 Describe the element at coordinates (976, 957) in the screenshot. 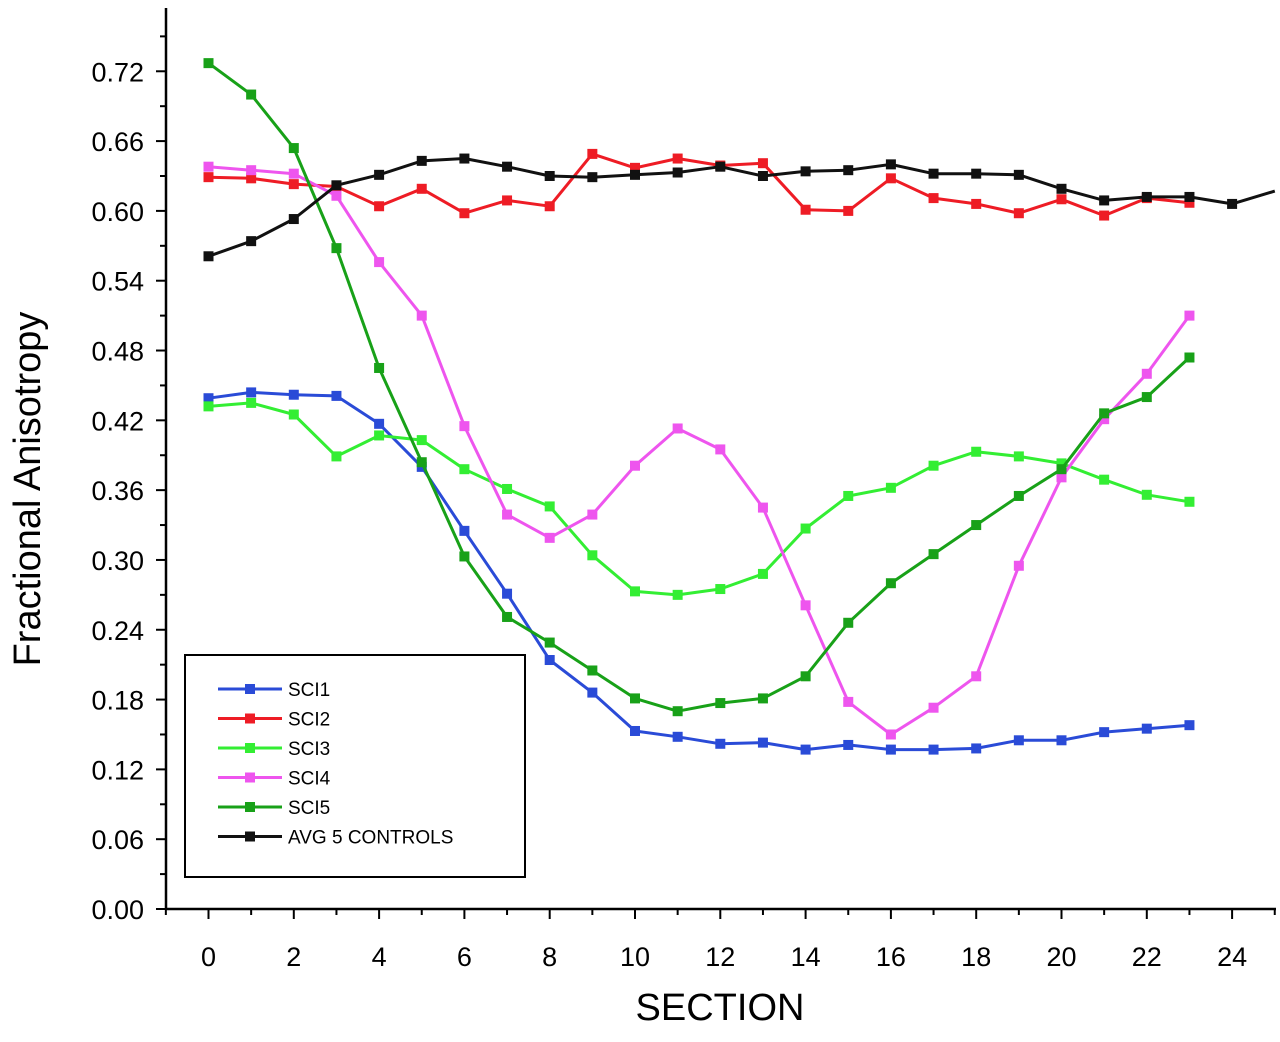

I see `x-tick-label: 18` at that location.